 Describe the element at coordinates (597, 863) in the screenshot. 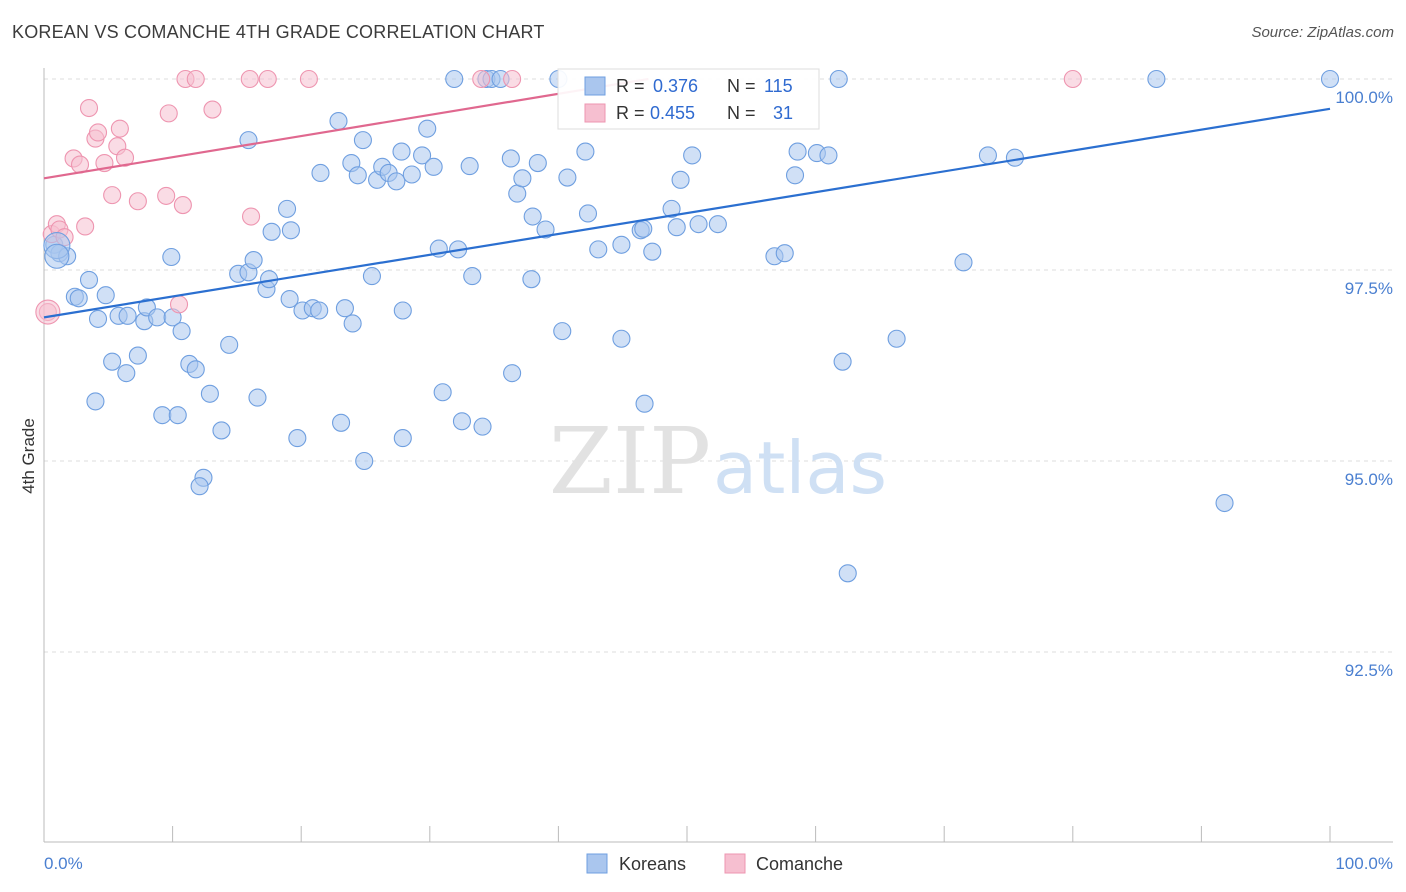

I see `bottom-legend-koreans-swatch` at that location.